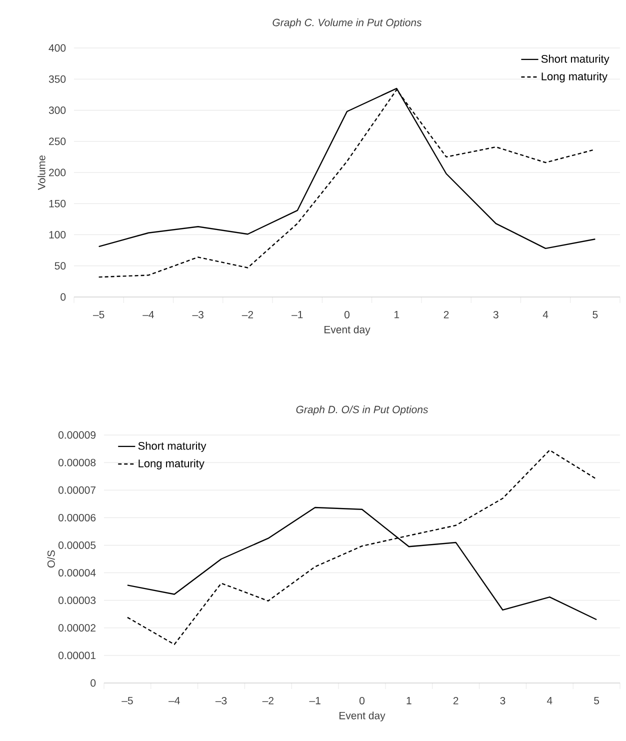 This screenshot has width=626, height=741. Describe the element at coordinates (57, 172) in the screenshot. I see `y-tick-label: 200` at that location.